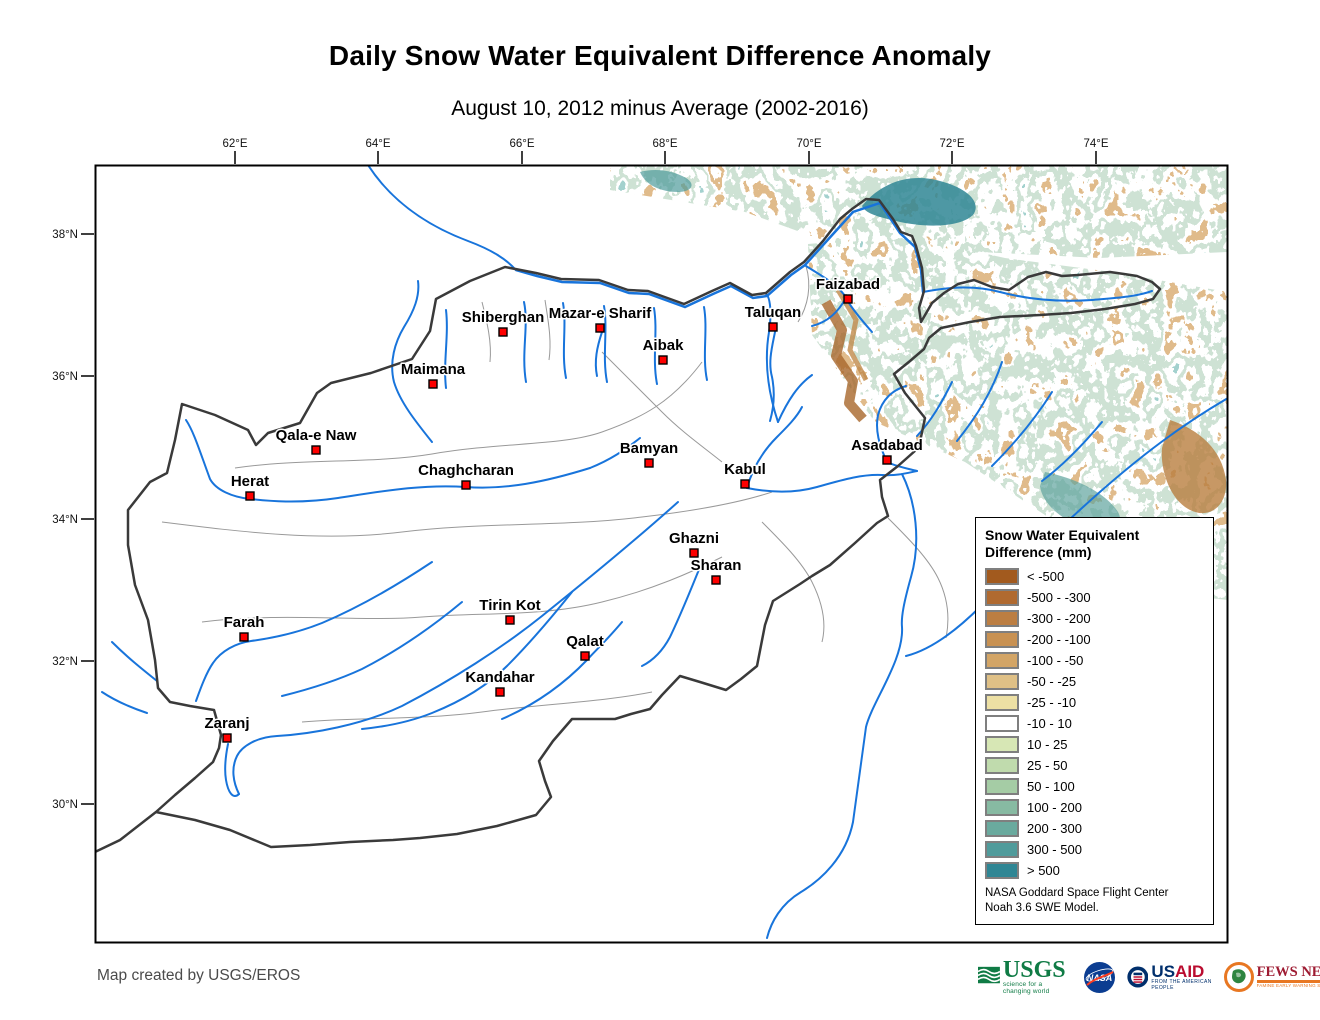 The height and width of the screenshot is (1020, 1320). I want to click on nasa-logo: NASA, so click(1099, 977).